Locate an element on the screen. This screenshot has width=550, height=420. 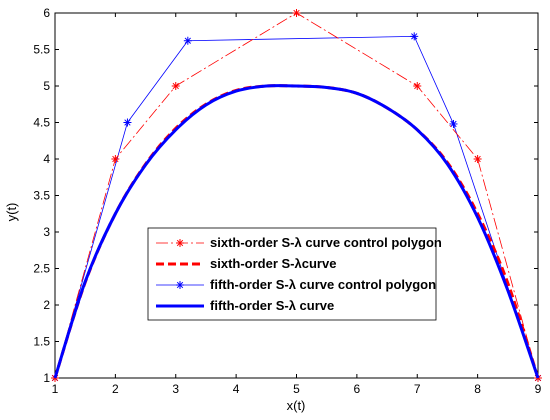
y-tick-label: 1.5 is located at coordinates (41, 342).